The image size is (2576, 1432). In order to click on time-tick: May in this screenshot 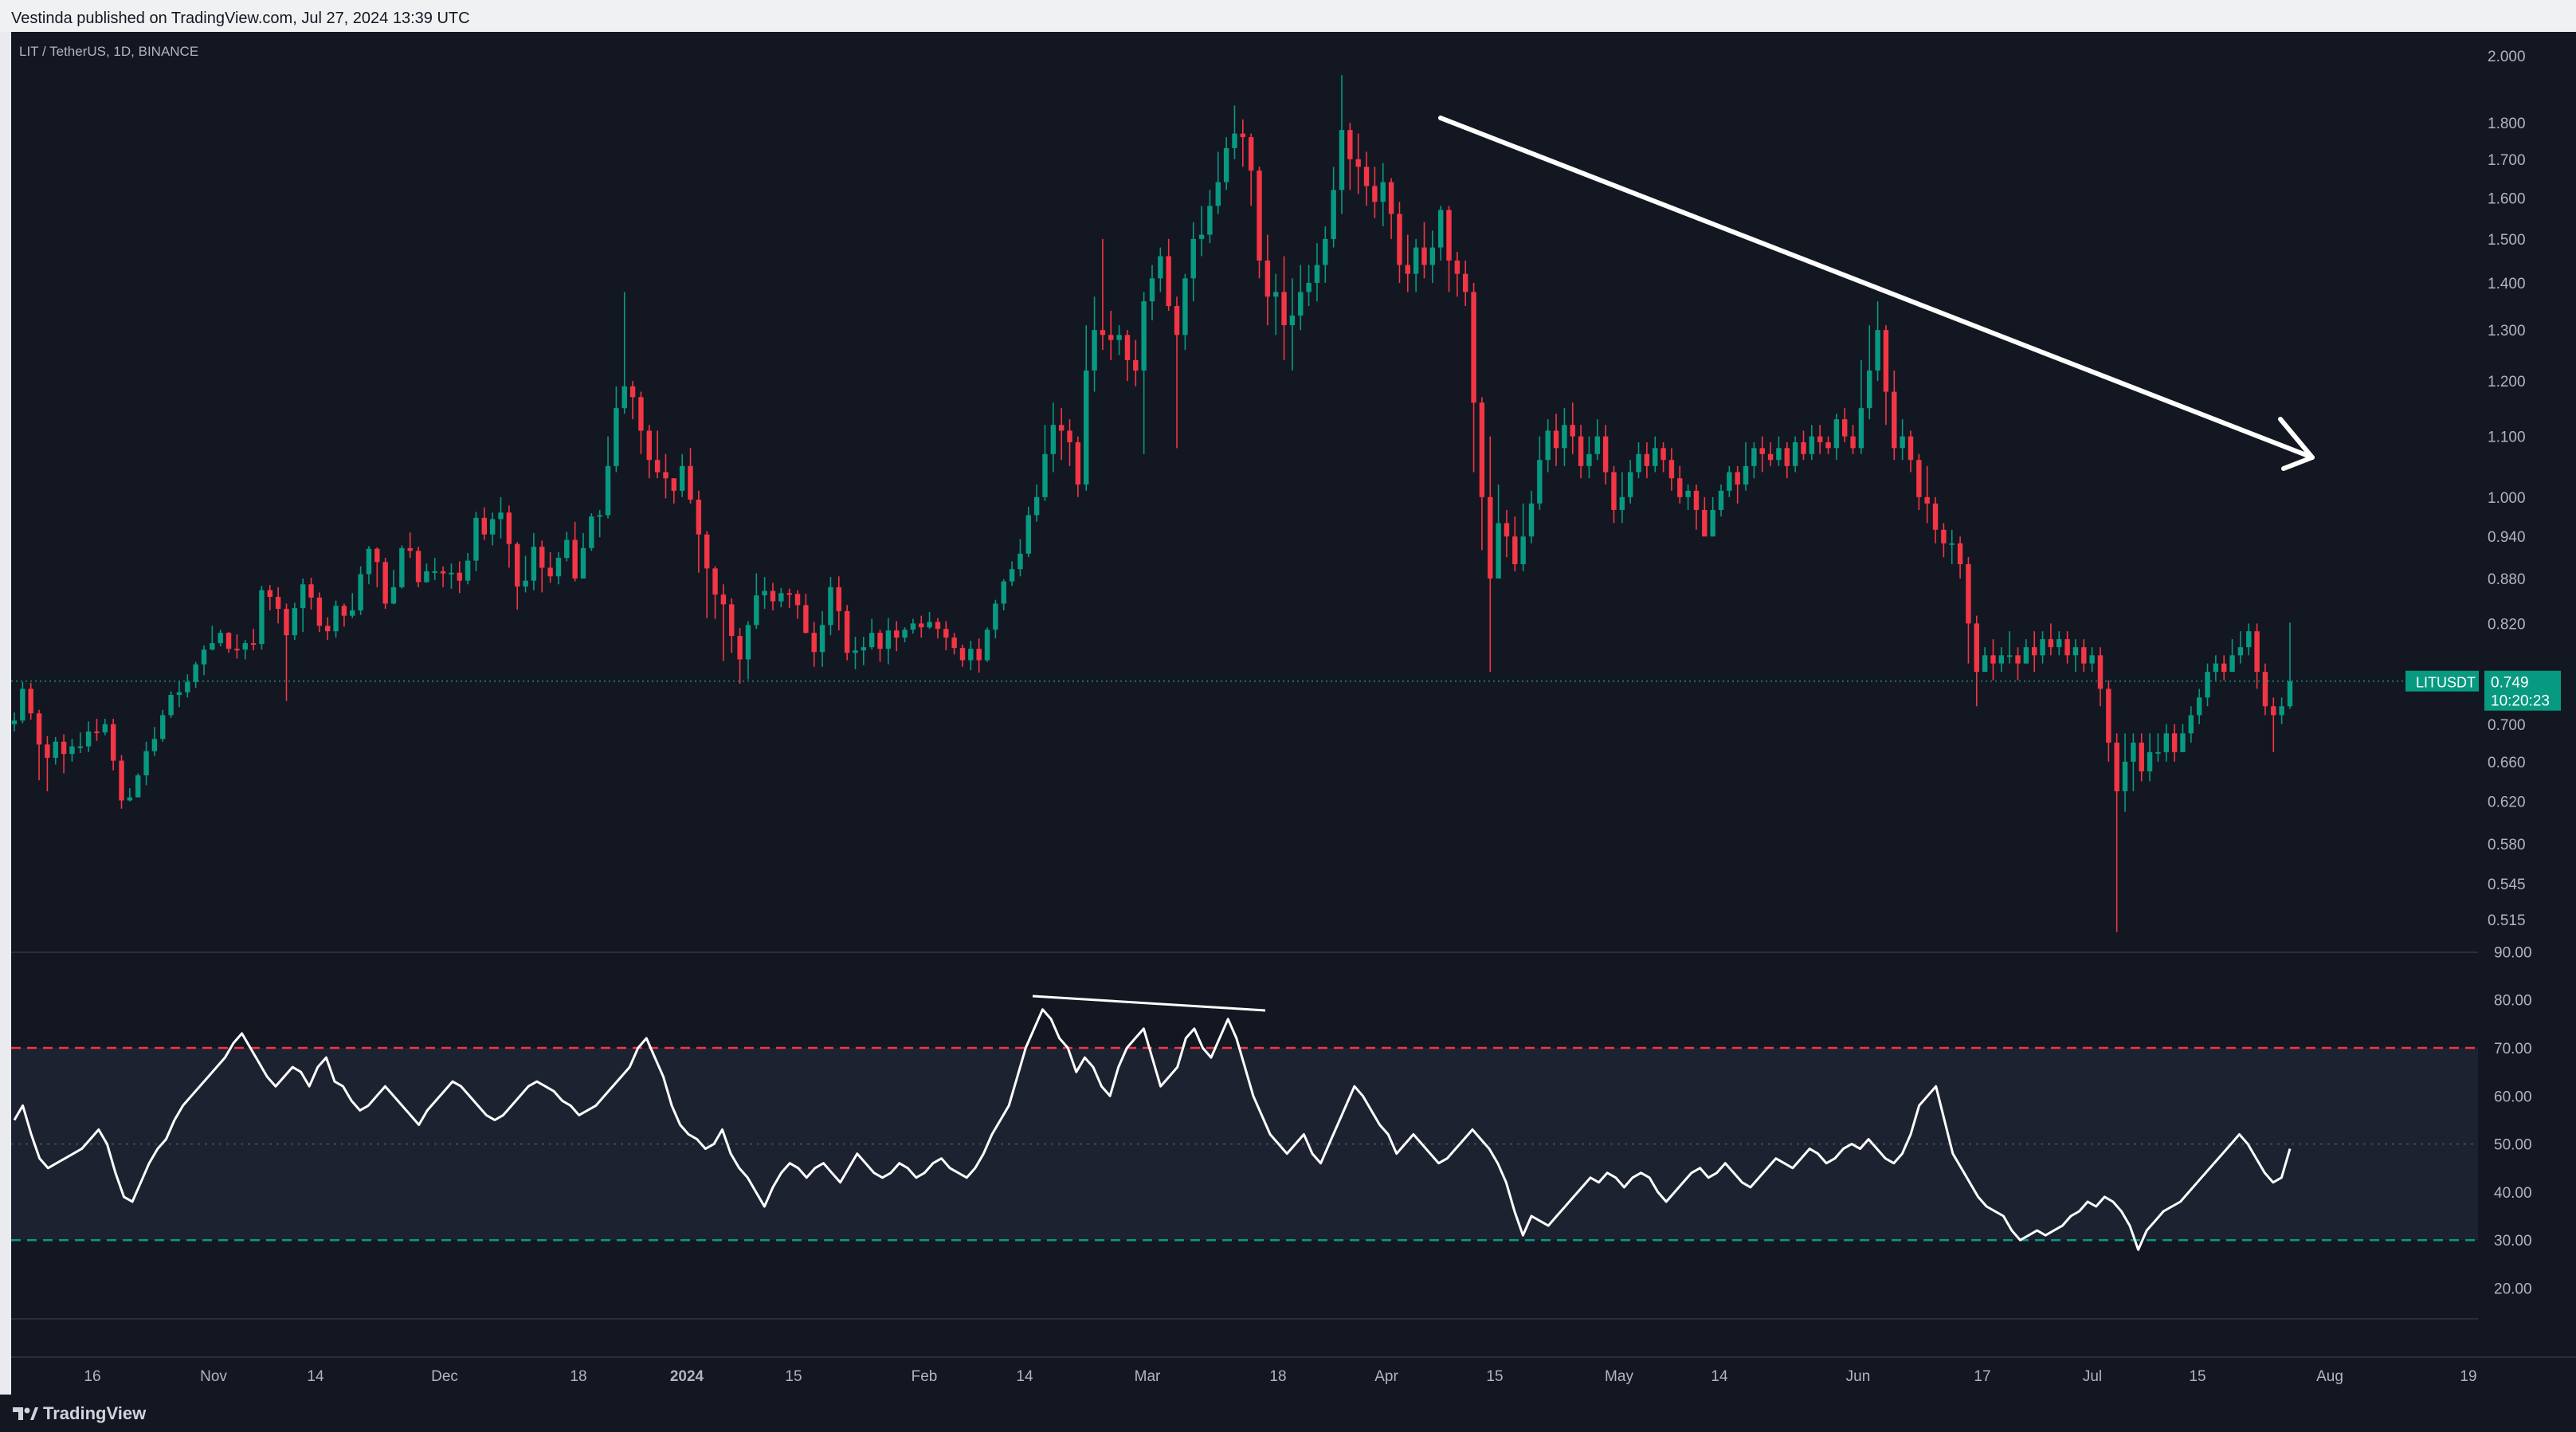, I will do `click(1619, 1376)`.